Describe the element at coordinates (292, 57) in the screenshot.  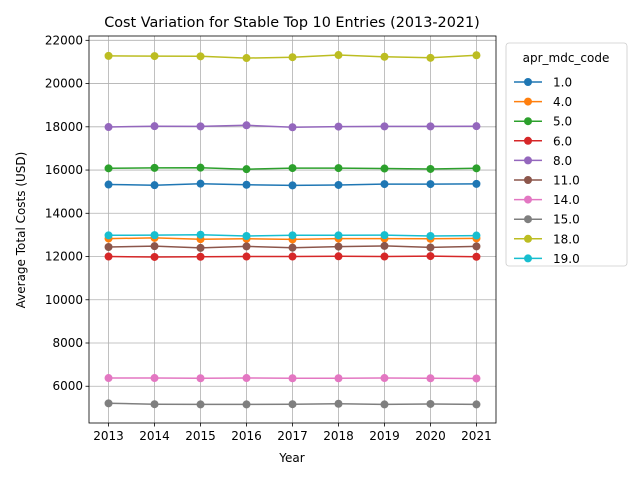
I see `series-18.0` at that location.